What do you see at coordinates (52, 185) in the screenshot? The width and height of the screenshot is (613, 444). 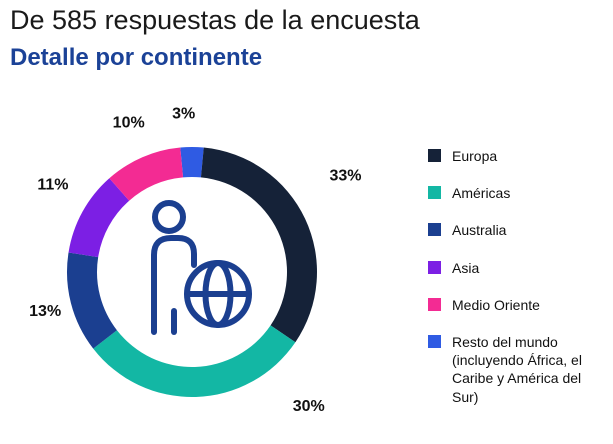 I see `pct-label-asia: 11%` at bounding box center [52, 185].